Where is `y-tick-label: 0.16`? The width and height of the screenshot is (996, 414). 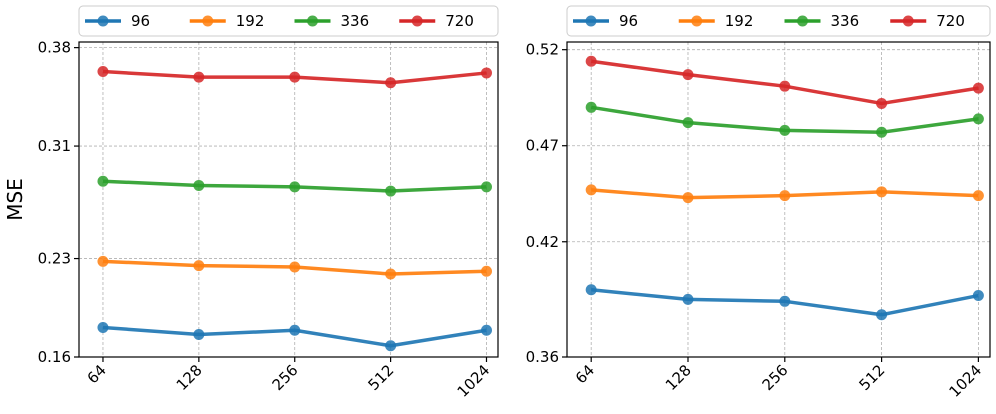 y-tick-label: 0.16 is located at coordinates (54, 357).